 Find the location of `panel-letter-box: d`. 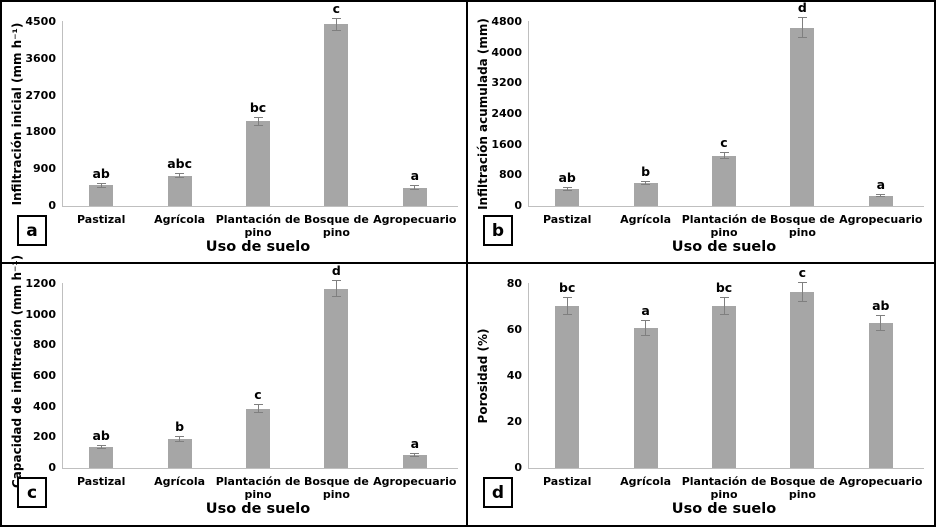

panel-letter-box: d is located at coordinates (498, 492).